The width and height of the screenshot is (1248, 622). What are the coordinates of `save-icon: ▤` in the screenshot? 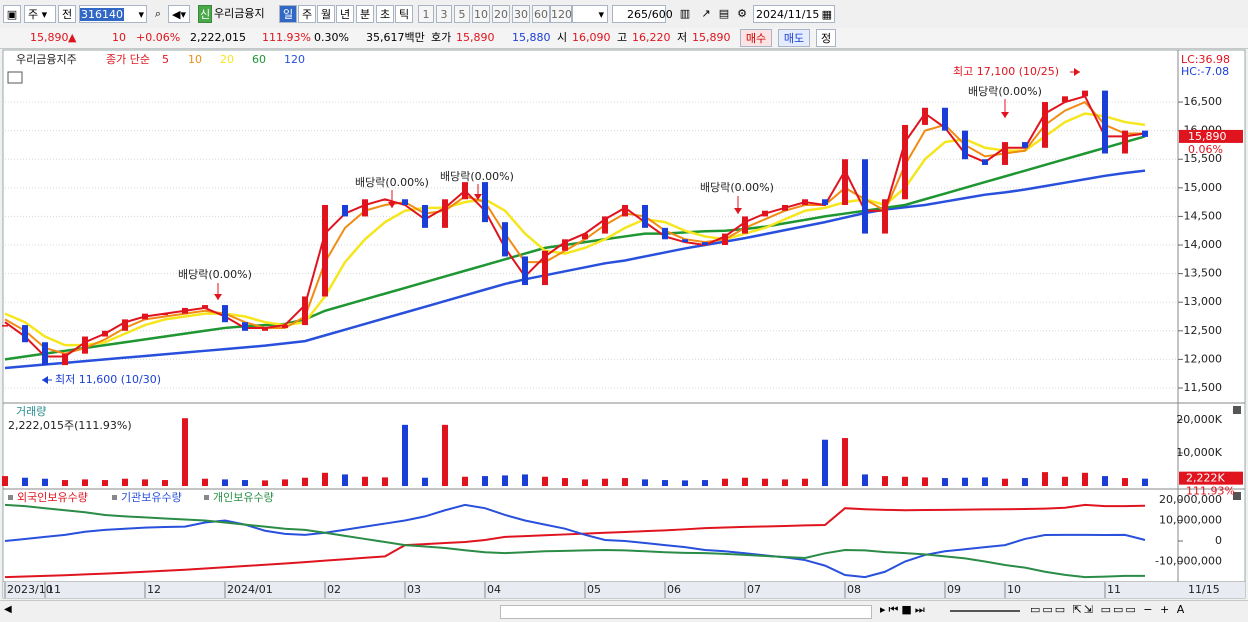 It's located at (724, 13).